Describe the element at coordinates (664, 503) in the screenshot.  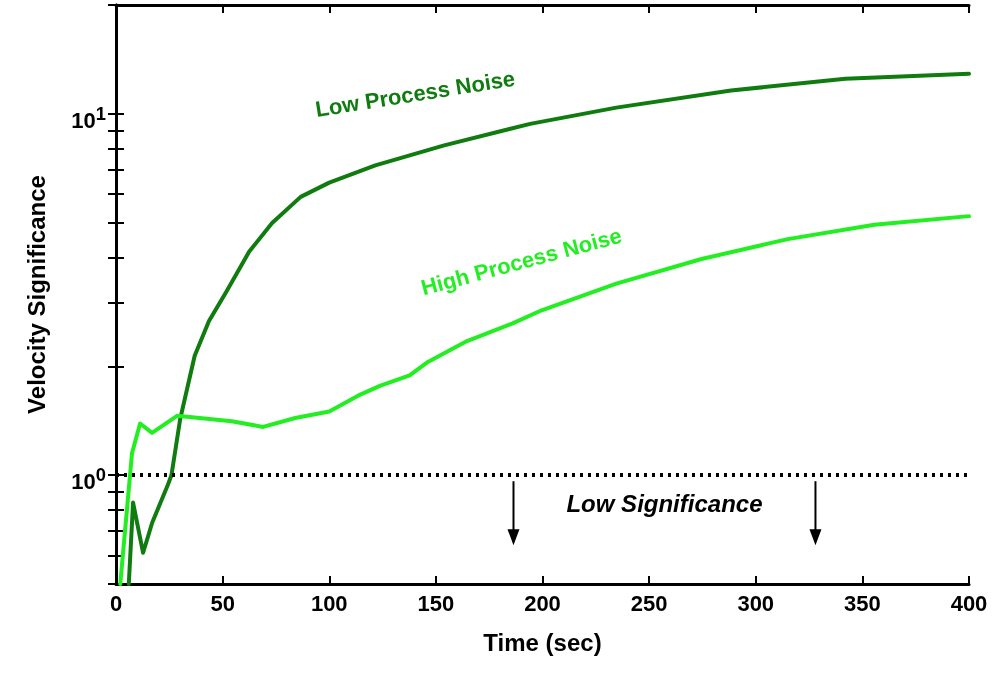
I see `annotation: Low Significance` at that location.